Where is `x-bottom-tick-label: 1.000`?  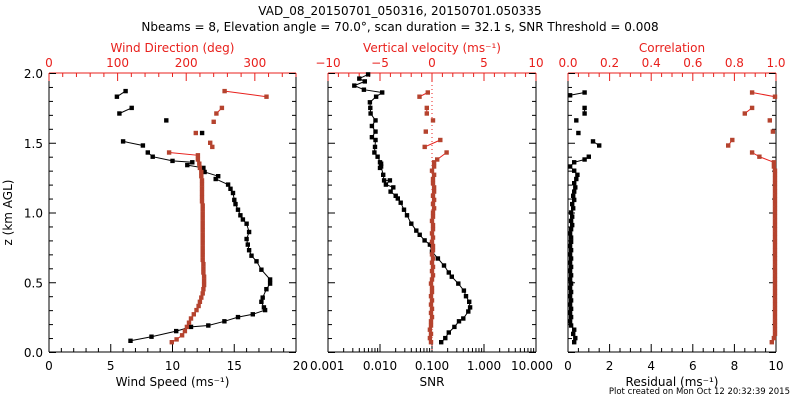
x-bottom-tick-label: 1.000 is located at coordinates (484, 366).